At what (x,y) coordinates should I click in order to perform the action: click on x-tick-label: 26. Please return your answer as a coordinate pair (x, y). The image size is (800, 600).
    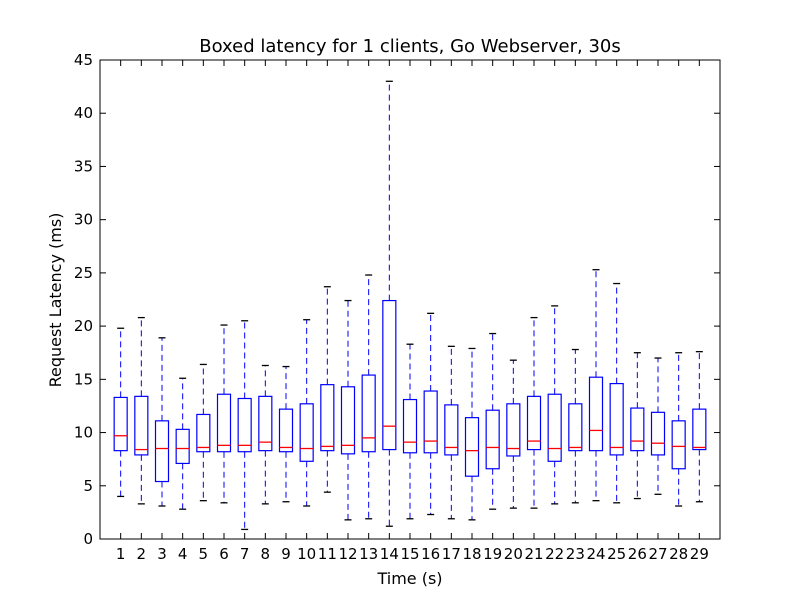
    Looking at the image, I should click on (637, 554).